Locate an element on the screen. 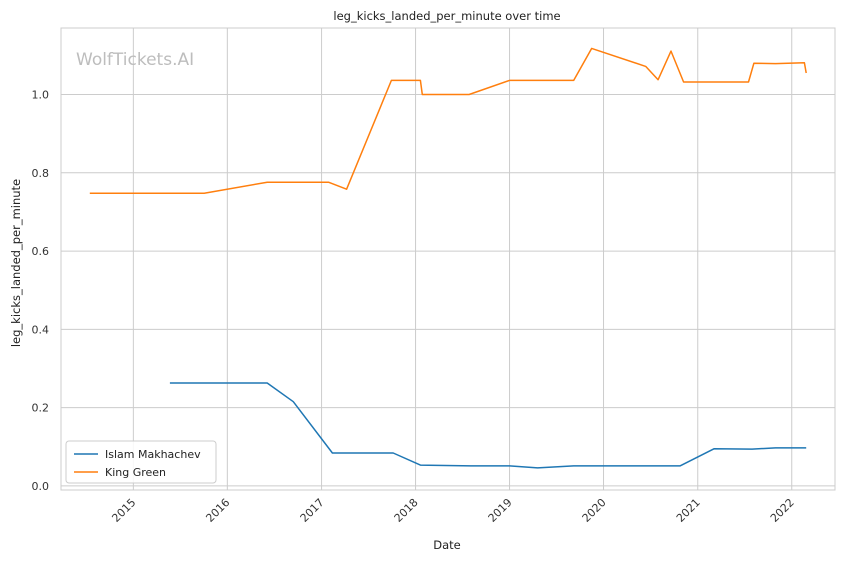 The width and height of the screenshot is (844, 561). y-axis-label: leg_kicks_landed_per_minute is located at coordinates (16, 263).